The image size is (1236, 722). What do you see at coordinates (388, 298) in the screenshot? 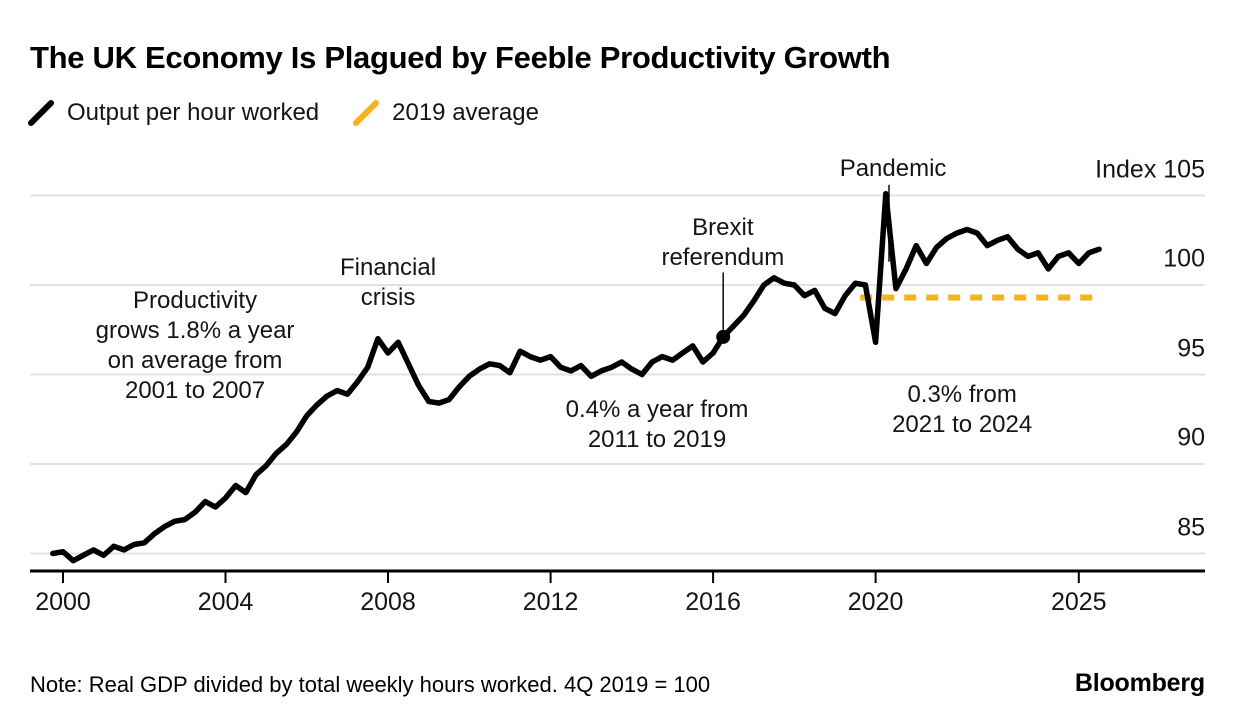
I see `financial-crisis-annotation-line: crisis` at bounding box center [388, 298].